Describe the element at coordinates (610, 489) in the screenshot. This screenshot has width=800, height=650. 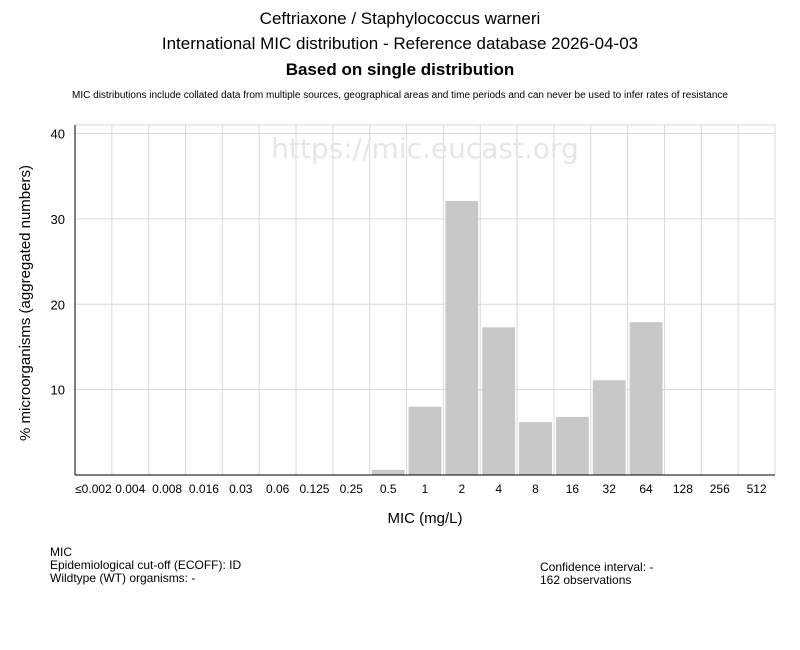
I see `x-tick-label: 32` at that location.